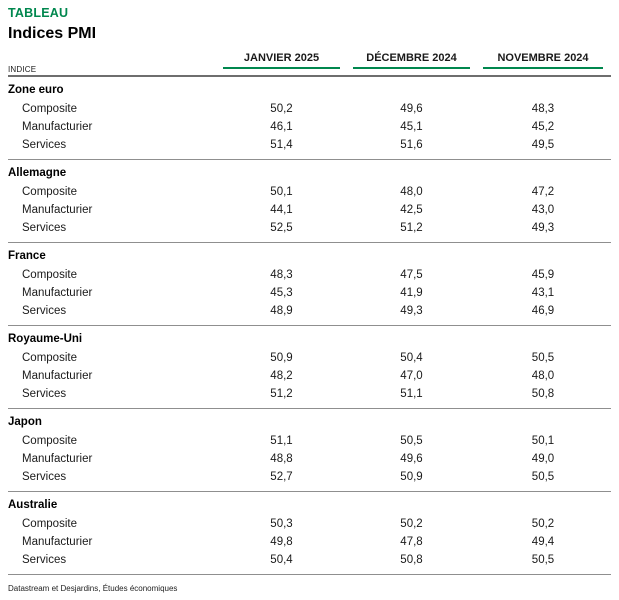 The height and width of the screenshot is (600, 619). I want to click on table-row: Services 50,4 50,8 50,5, so click(309, 560).